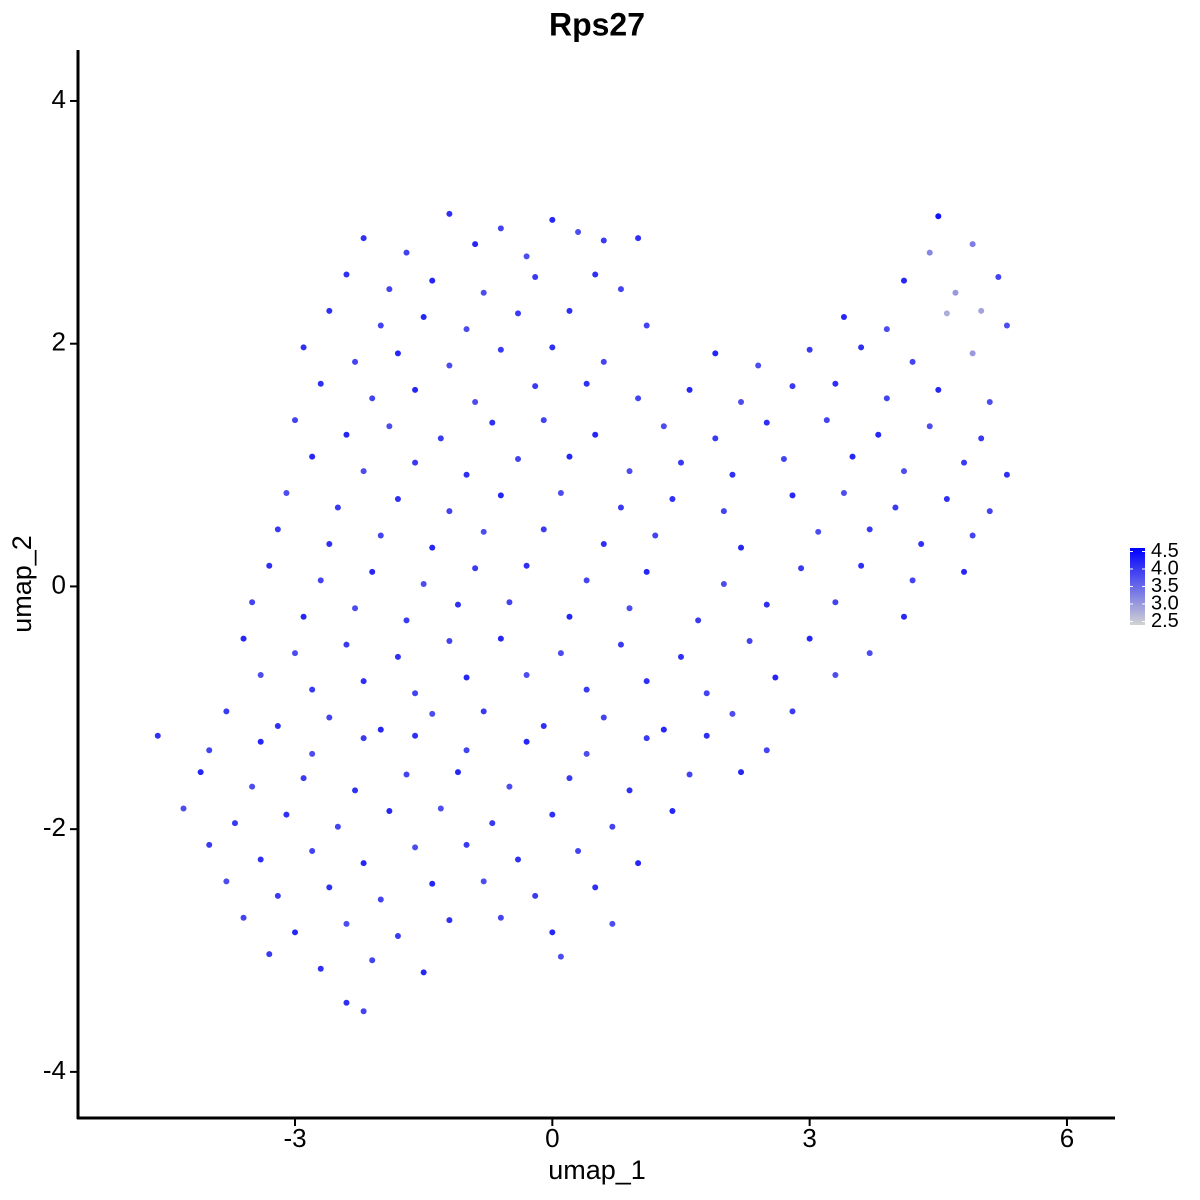 This screenshot has height=1200, width=1200. What do you see at coordinates (54, 1070) in the screenshot?
I see `y-tick-label: -4` at bounding box center [54, 1070].